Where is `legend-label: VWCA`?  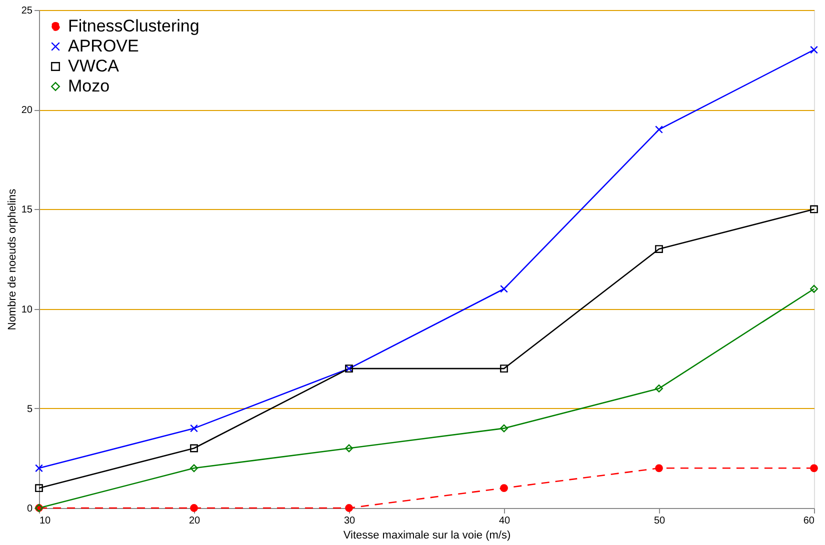 legend-label: VWCA is located at coordinates (94, 66).